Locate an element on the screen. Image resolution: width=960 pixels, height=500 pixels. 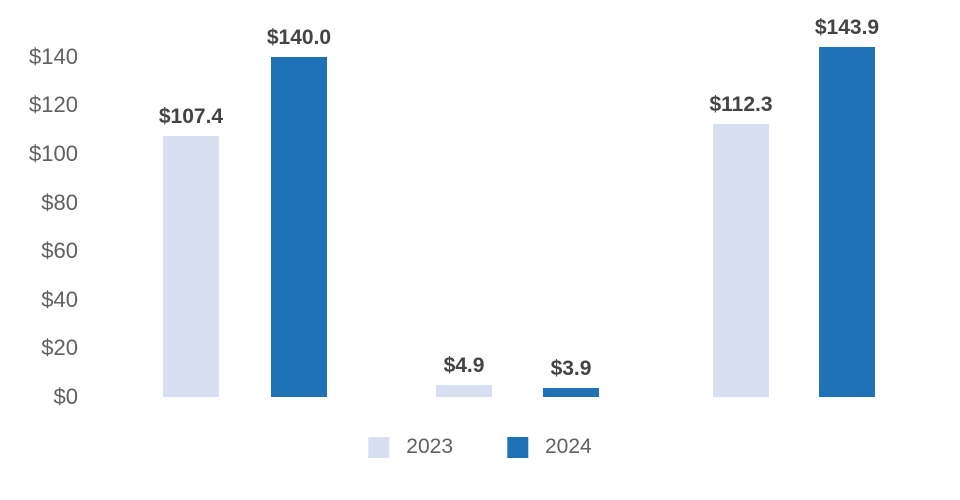
bar-value-label-2024-group1: $140.0 is located at coordinates (299, 37).